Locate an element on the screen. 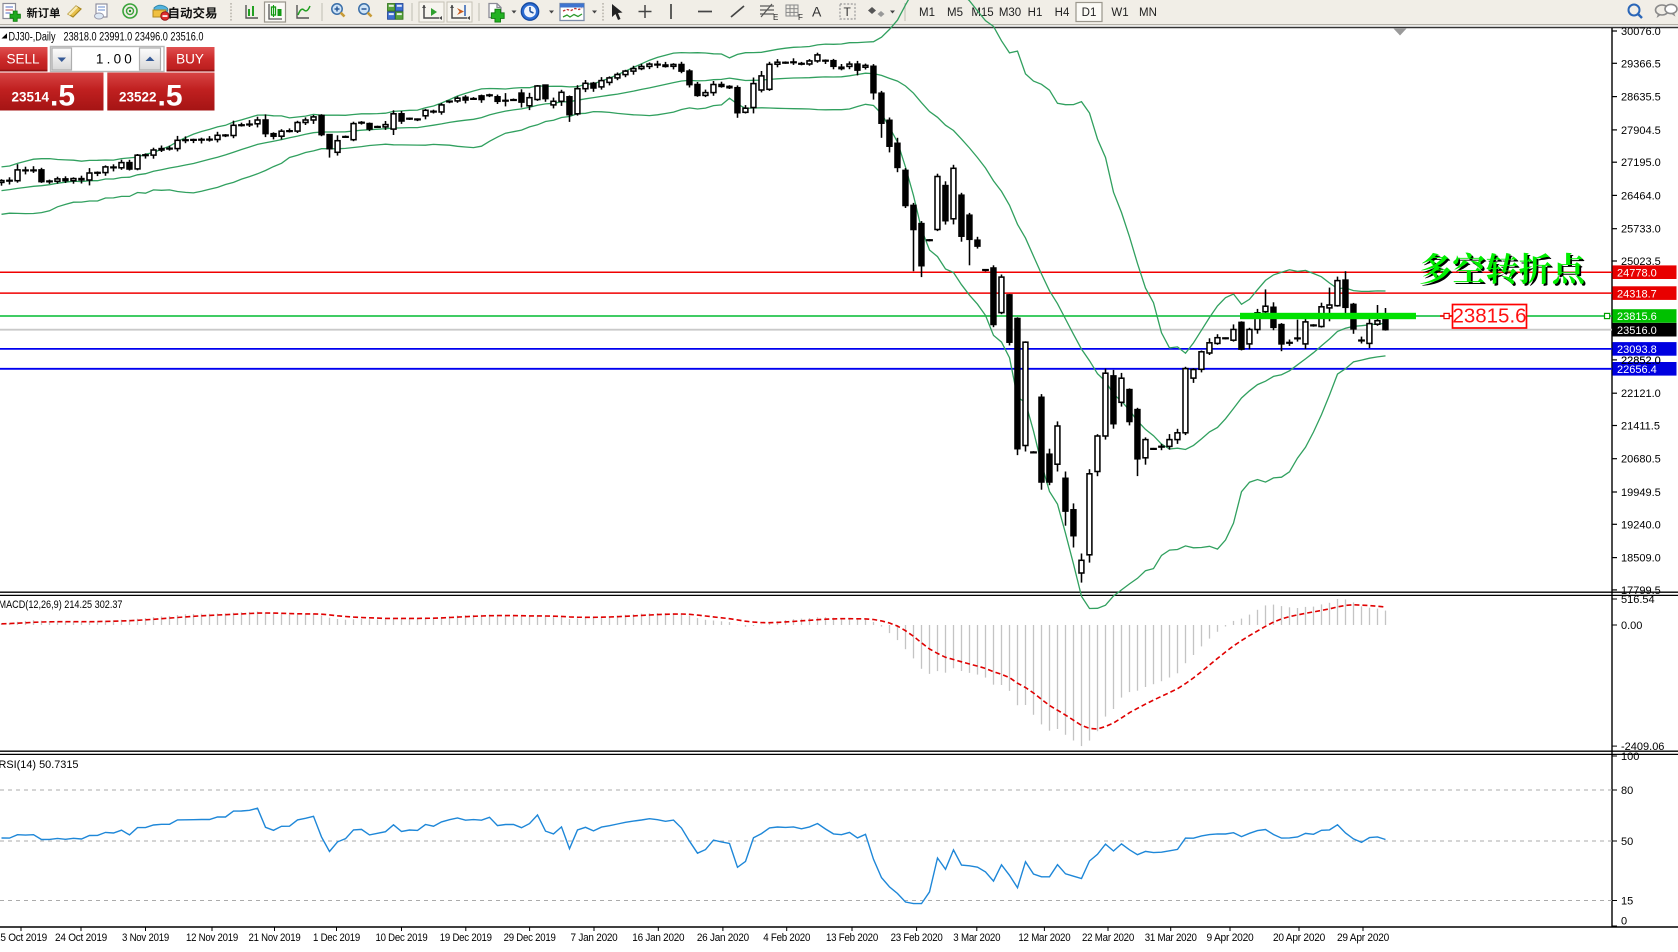 The width and height of the screenshot is (1678, 952). svg-text: 12 Nov 2019 is located at coordinates (212, 938).